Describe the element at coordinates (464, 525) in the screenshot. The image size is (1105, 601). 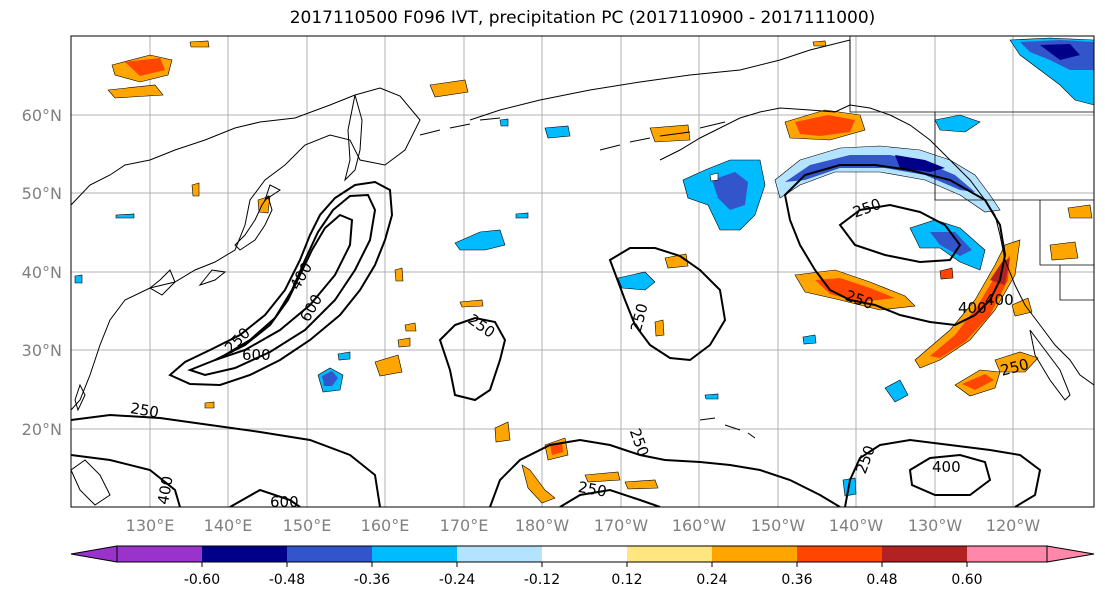
I see `lon-label: 170°E` at that location.